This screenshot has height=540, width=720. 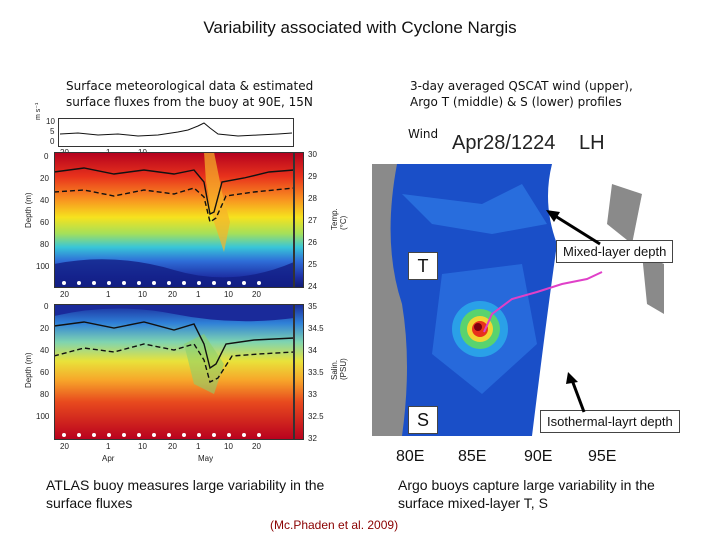 I want to click on wind-ylabel: m s⁻¹, so click(x=38, y=111).